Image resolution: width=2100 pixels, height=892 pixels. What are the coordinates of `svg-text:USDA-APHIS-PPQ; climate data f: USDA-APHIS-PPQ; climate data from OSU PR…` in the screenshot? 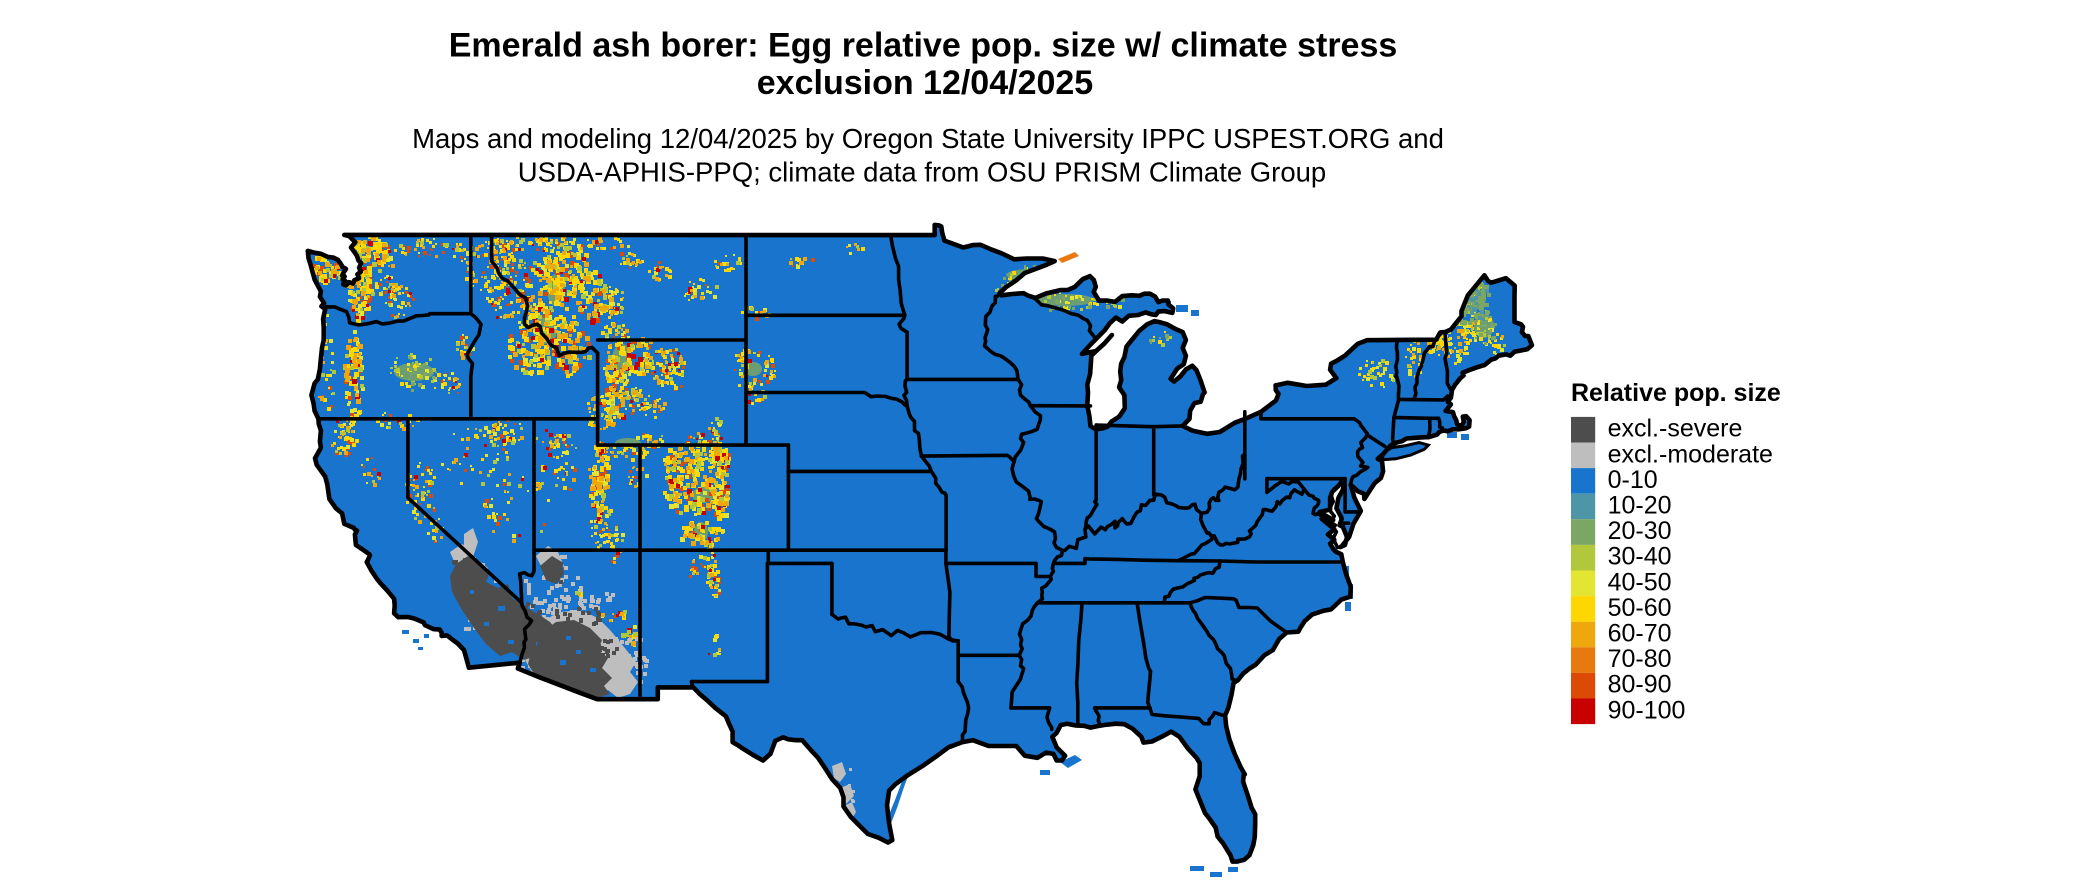 It's located at (922, 172).